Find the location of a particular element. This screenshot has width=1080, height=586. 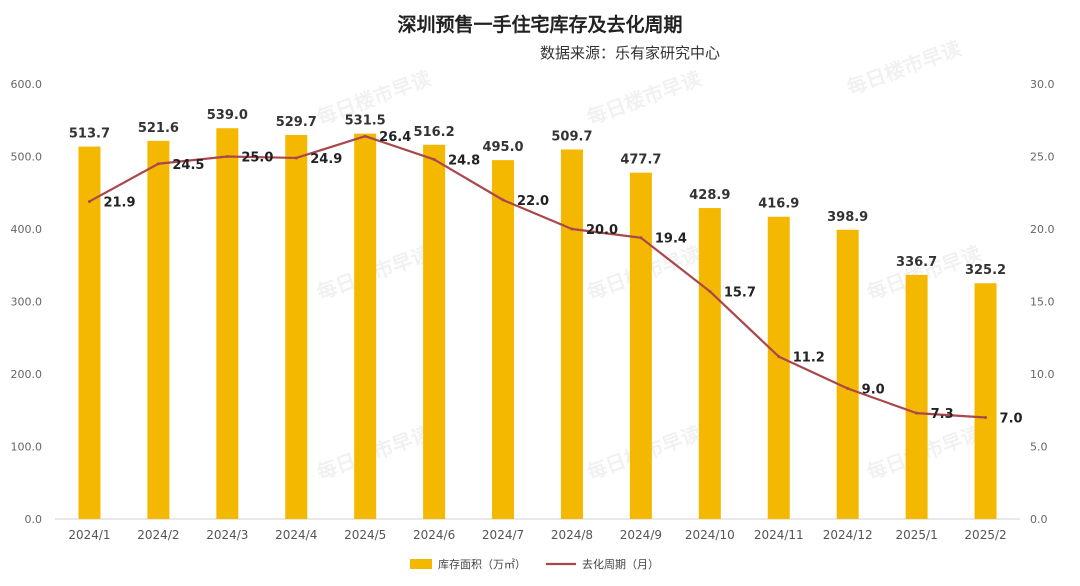

line-value-label: 7.0 is located at coordinates (1011, 419).